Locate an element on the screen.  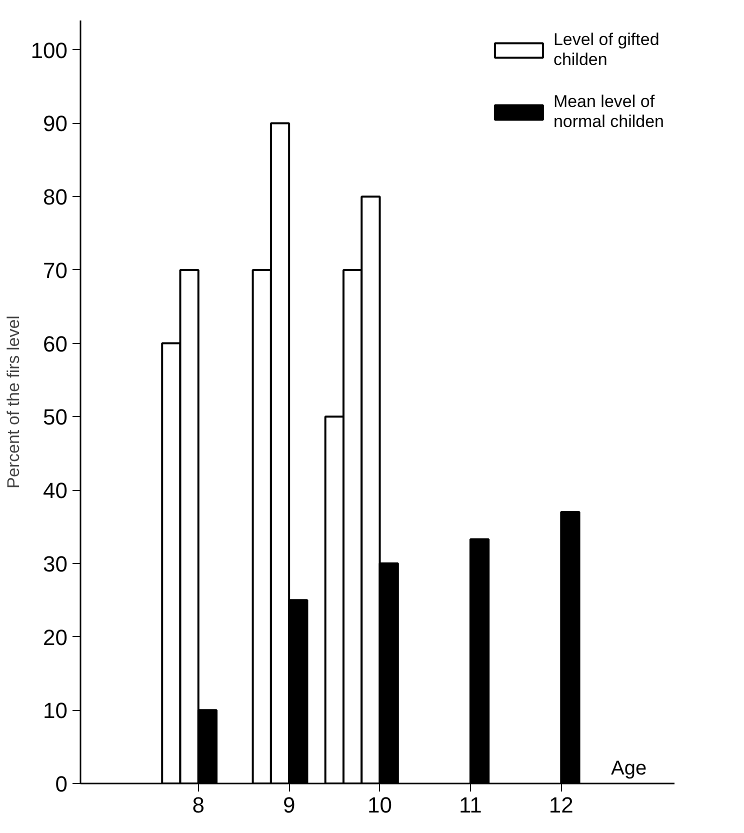
y-tick-label: 0 is located at coordinates (61, 784).